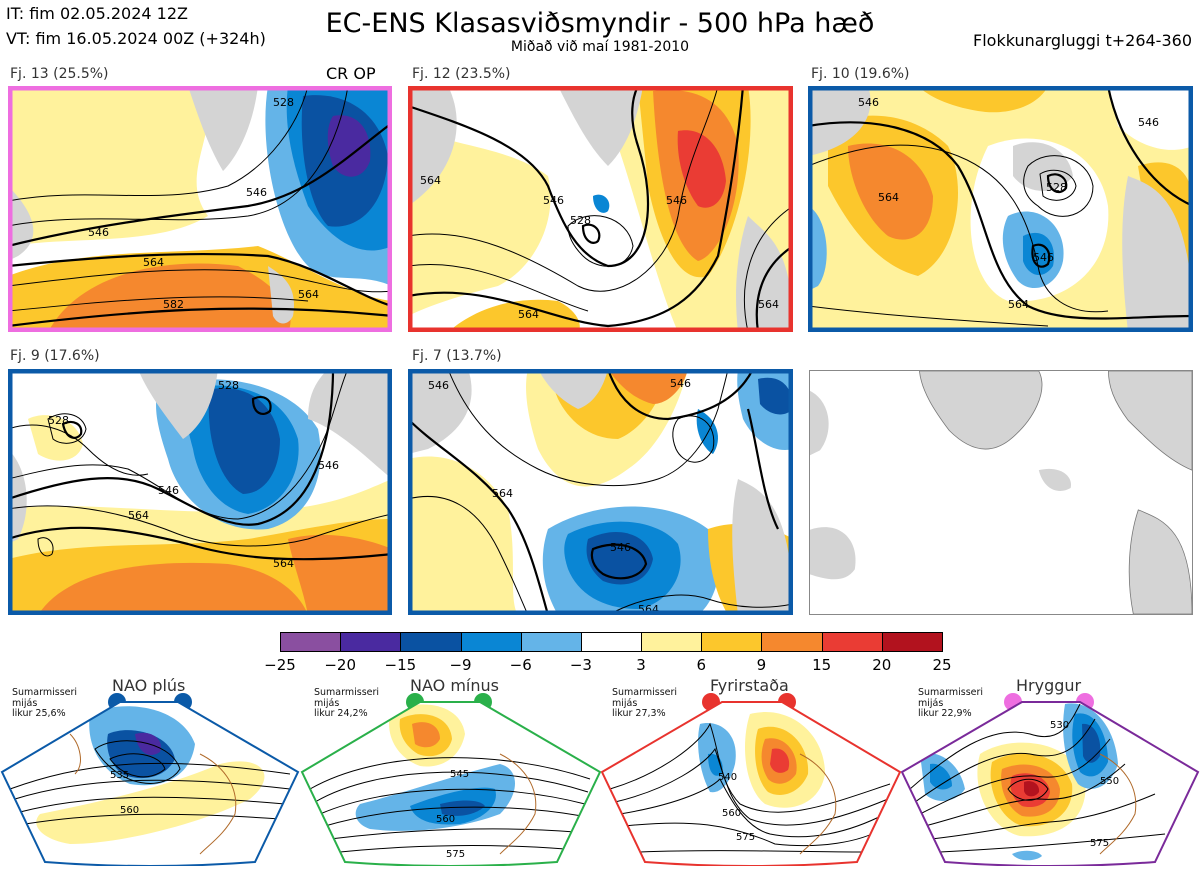 This screenshot has height=871, width=1200. I want to click on cluster-12-map: 546 546 528 564 564 564, so click(600, 209).